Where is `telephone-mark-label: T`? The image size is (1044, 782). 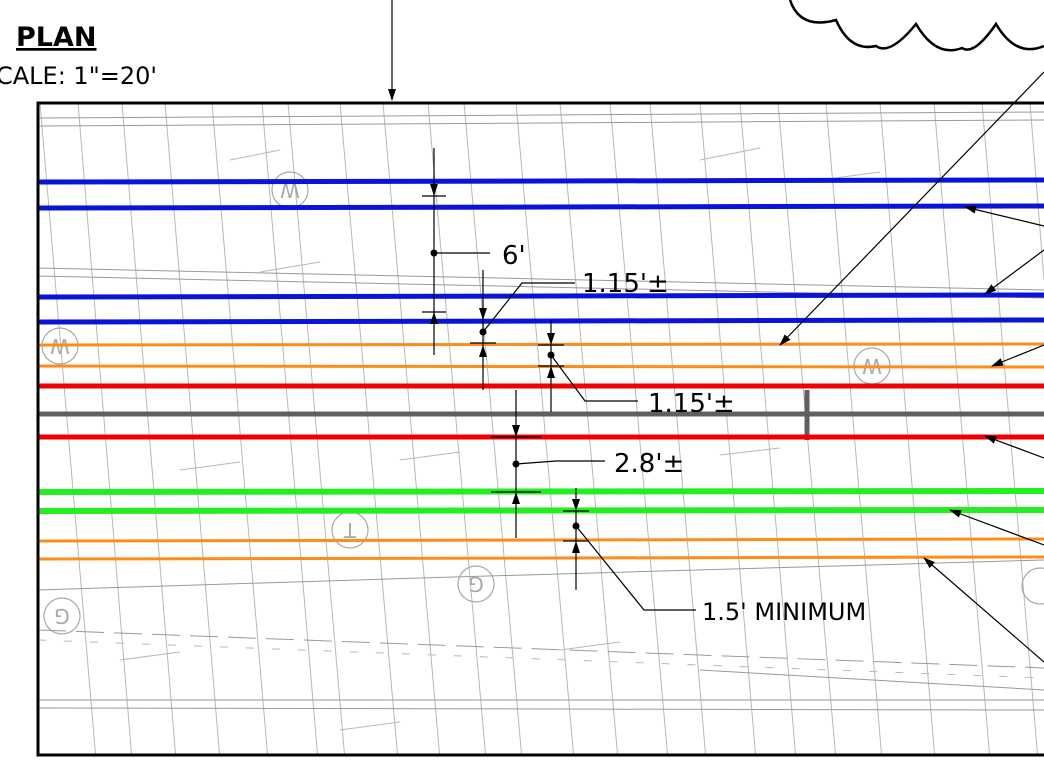
telephone-mark-label: T is located at coordinates (350, 530).